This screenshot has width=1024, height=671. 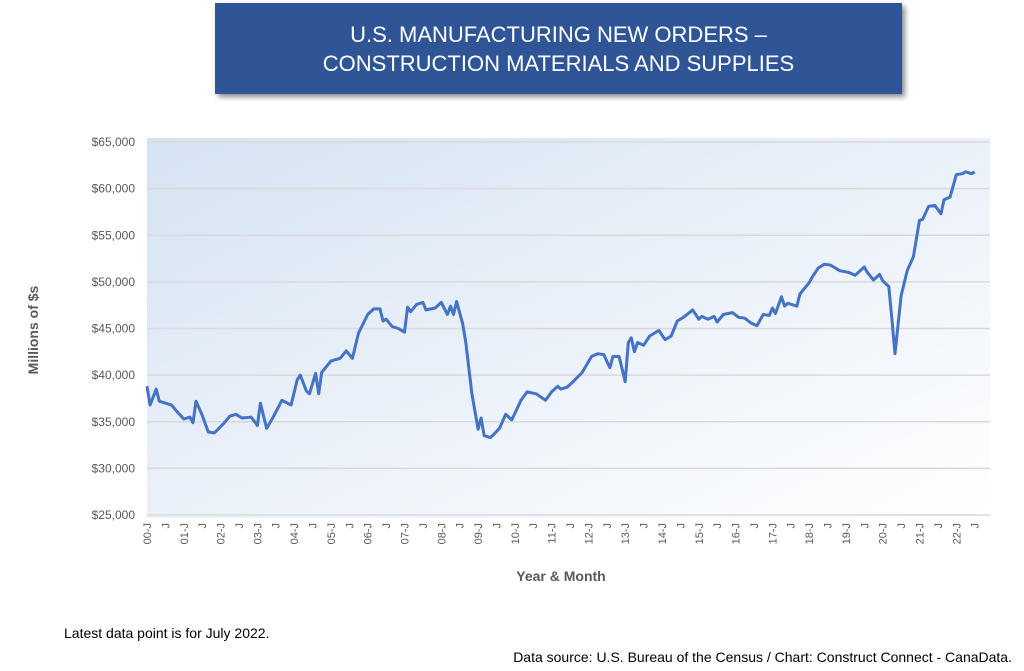 I want to click on y-axis-title: Millions of $s, so click(x=33, y=329).